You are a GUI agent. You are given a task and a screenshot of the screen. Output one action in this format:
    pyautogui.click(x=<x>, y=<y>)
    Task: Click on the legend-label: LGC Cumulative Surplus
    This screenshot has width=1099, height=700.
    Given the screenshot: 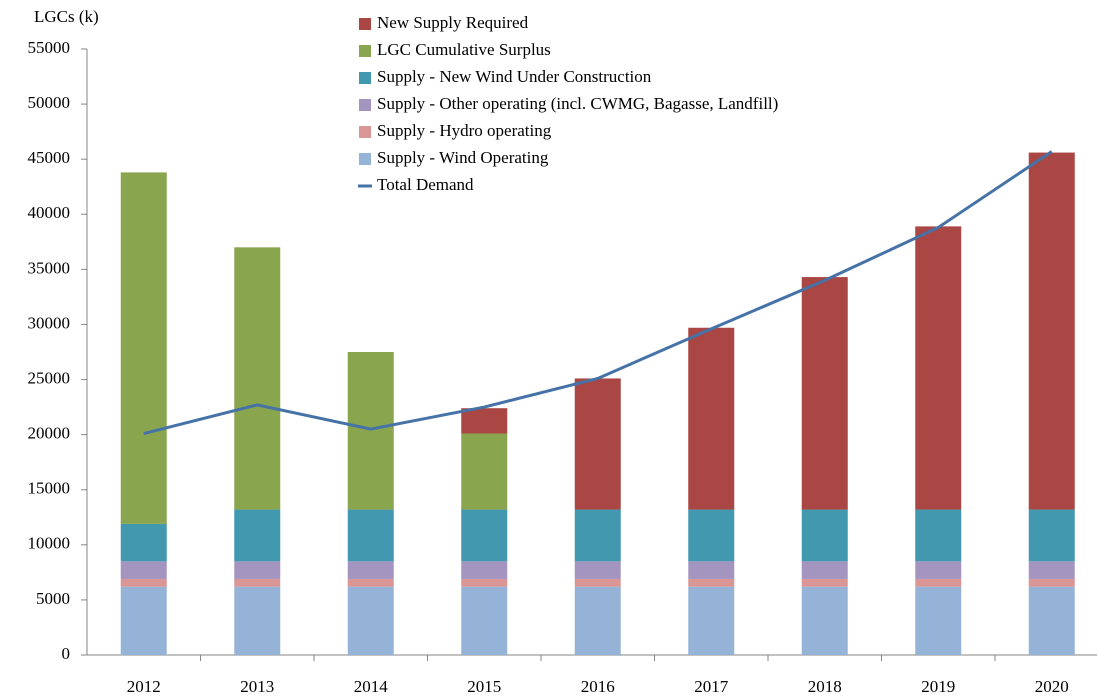 What is the action you would take?
    pyautogui.click(x=464, y=49)
    